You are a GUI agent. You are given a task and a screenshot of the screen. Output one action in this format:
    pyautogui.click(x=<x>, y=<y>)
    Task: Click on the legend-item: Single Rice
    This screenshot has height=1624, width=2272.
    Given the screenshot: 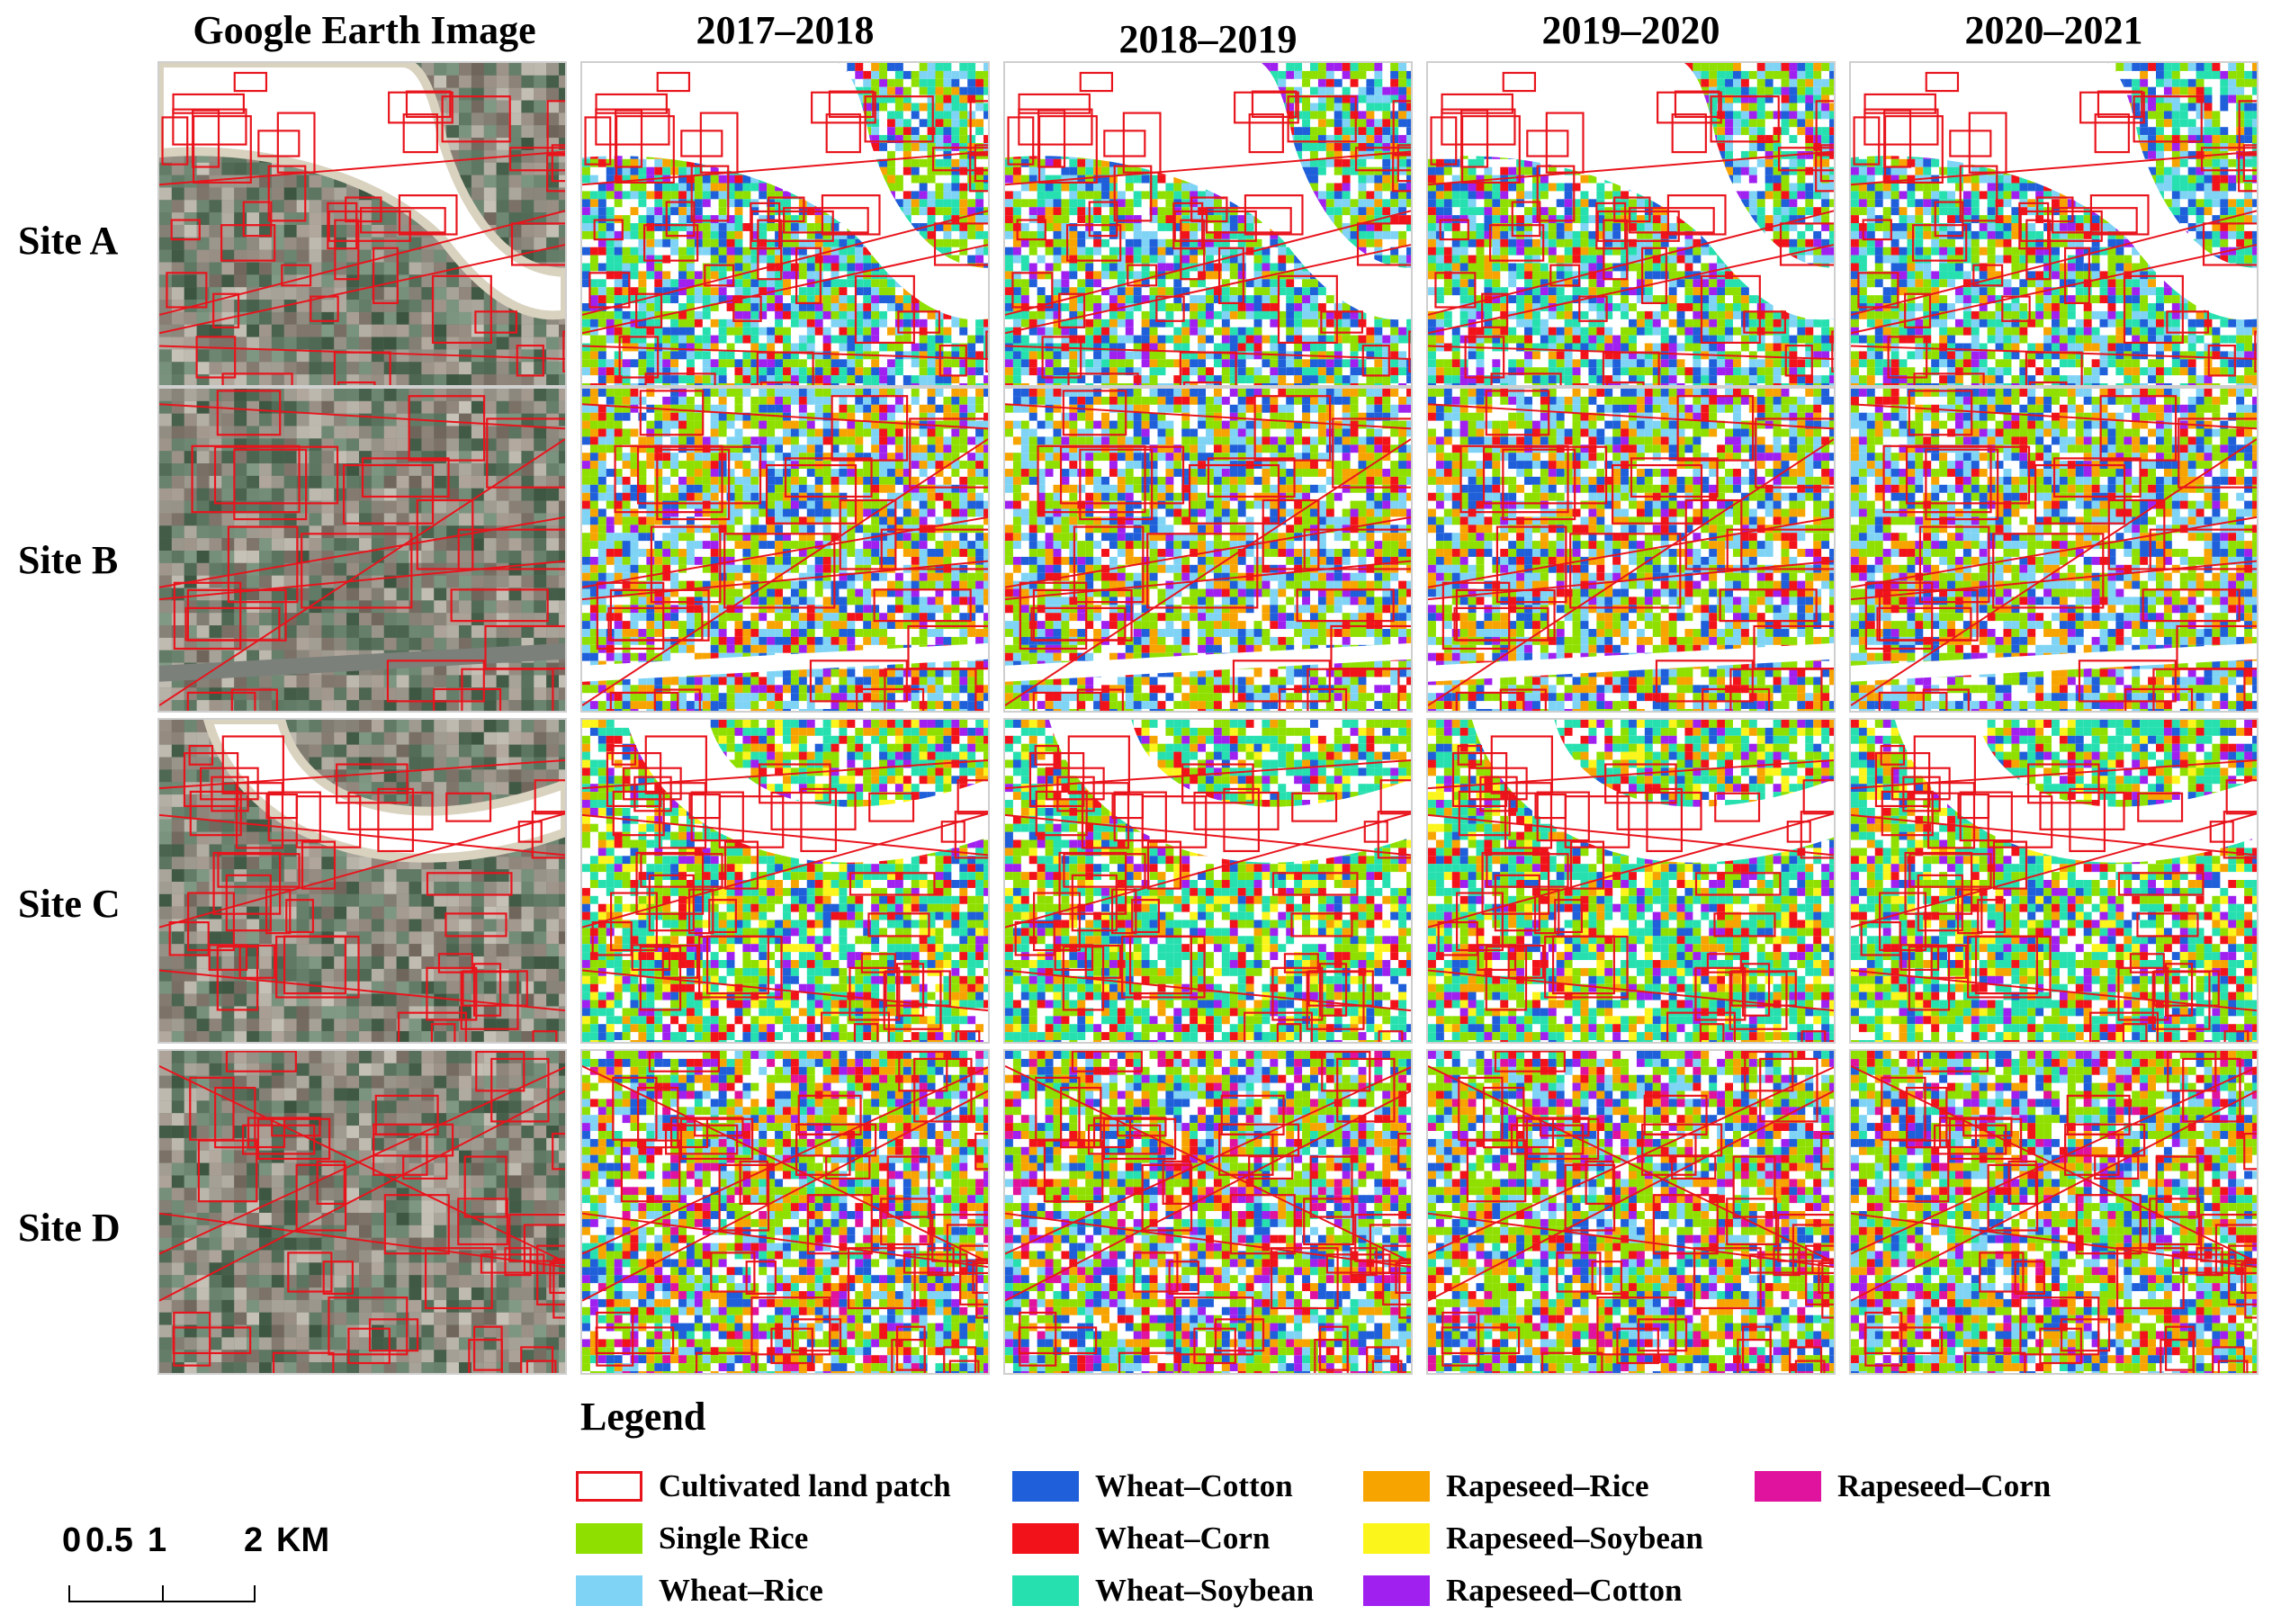 What is the action you would take?
    pyautogui.click(x=692, y=1538)
    